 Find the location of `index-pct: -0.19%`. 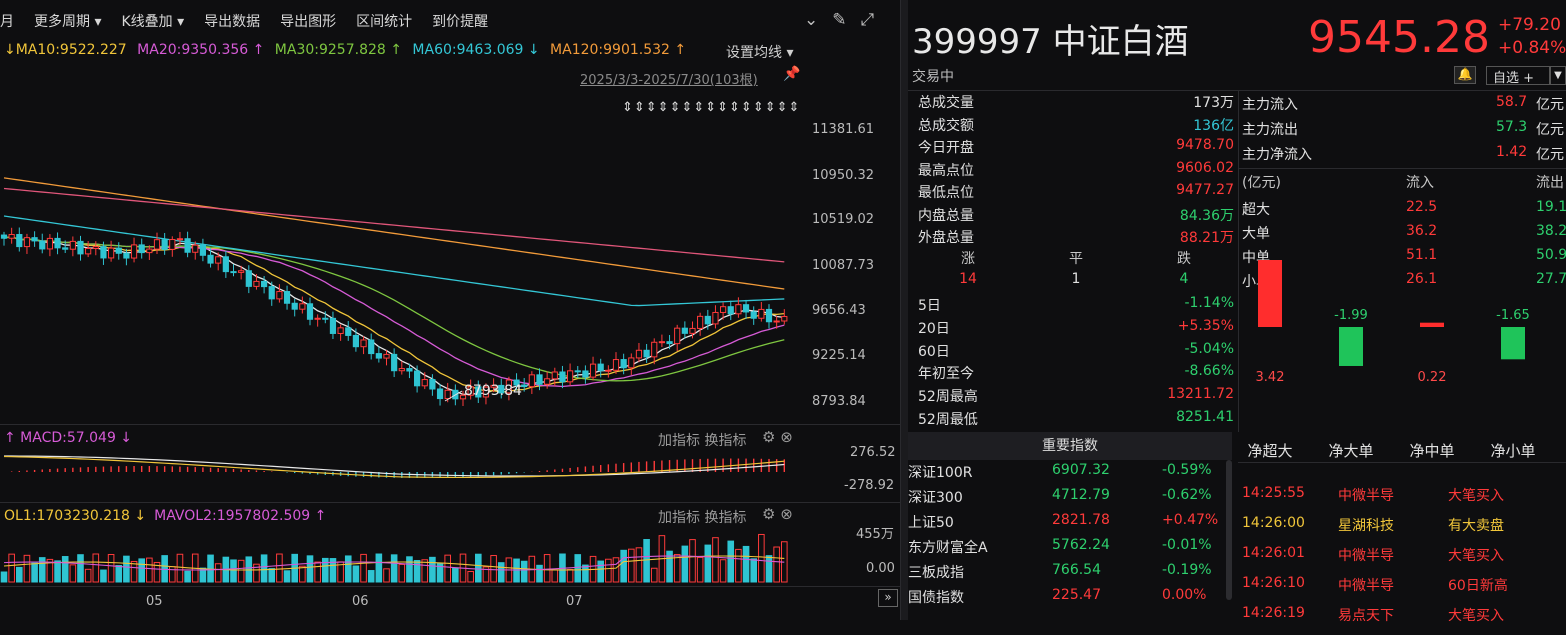

index-pct: -0.19% is located at coordinates (1187, 570).